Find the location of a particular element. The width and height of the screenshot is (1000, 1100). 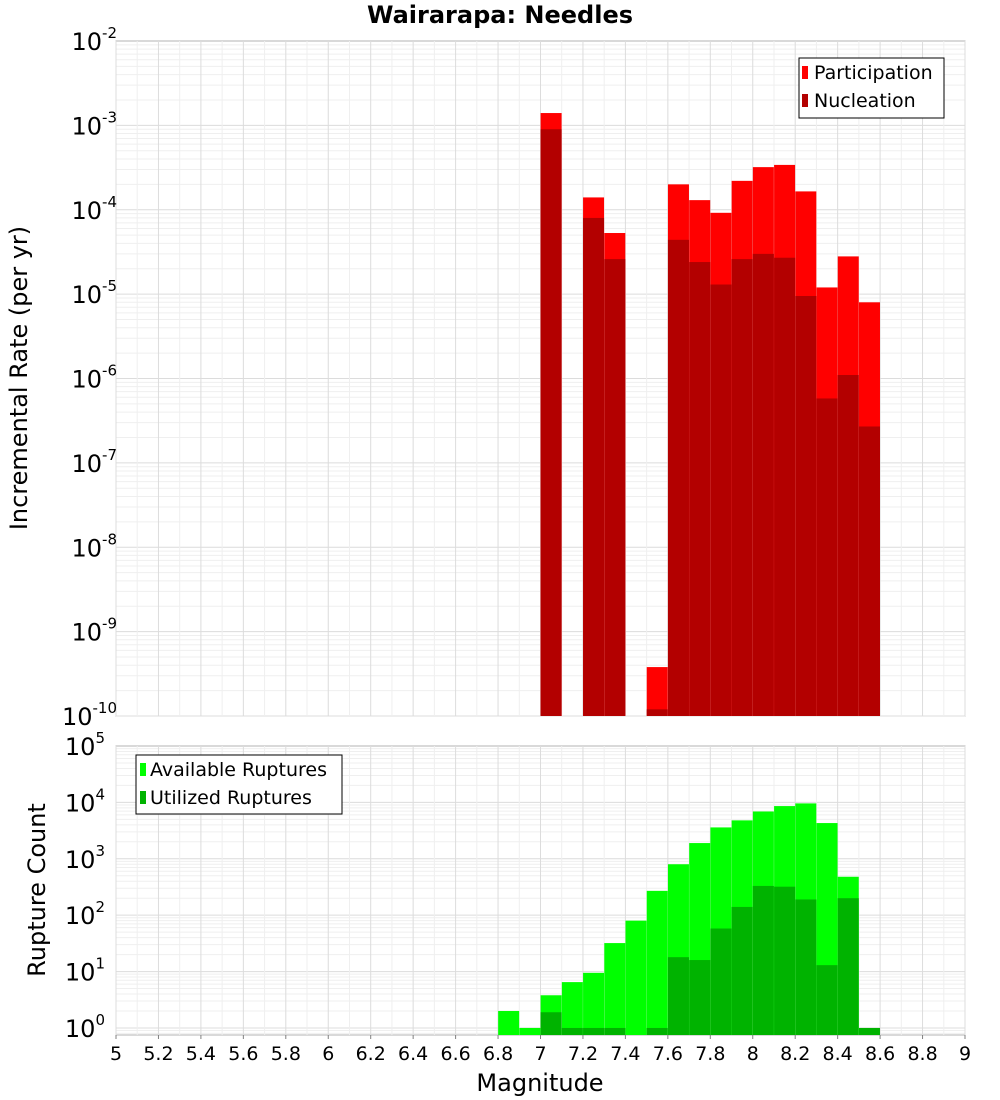

top-y-axis-label: Incremental Rate (per yr) is located at coordinates (19, 378).